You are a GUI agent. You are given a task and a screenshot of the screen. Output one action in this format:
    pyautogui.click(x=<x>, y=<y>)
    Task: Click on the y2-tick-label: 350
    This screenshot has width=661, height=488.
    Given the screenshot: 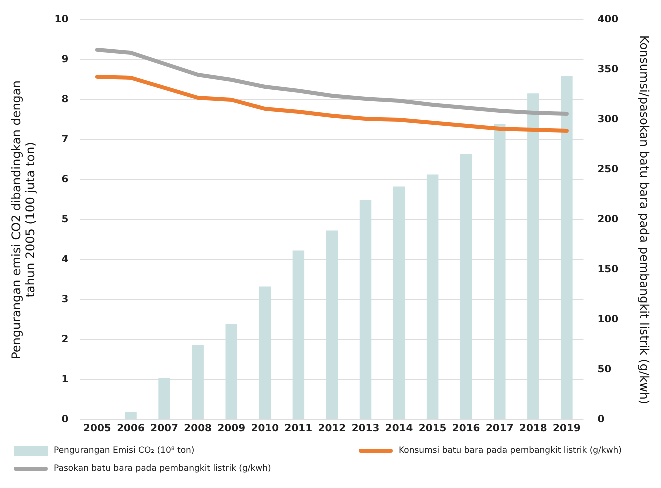 What is the action you would take?
    pyautogui.click(x=608, y=70)
    